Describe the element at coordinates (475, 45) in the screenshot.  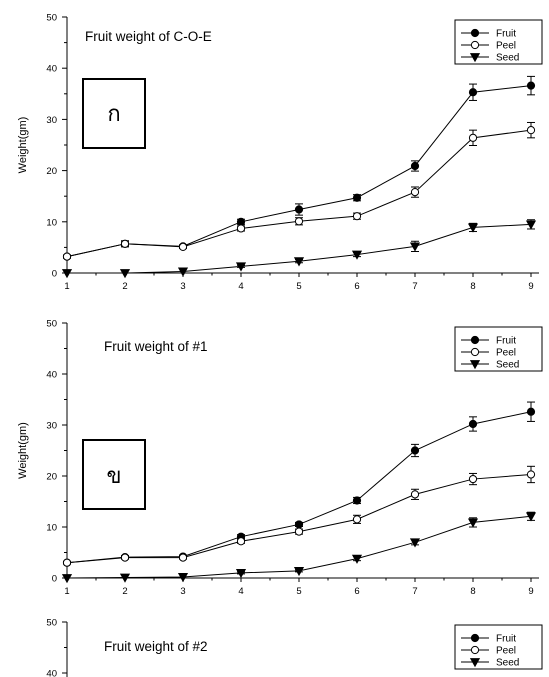
I see `legend-marker-peel` at that location.